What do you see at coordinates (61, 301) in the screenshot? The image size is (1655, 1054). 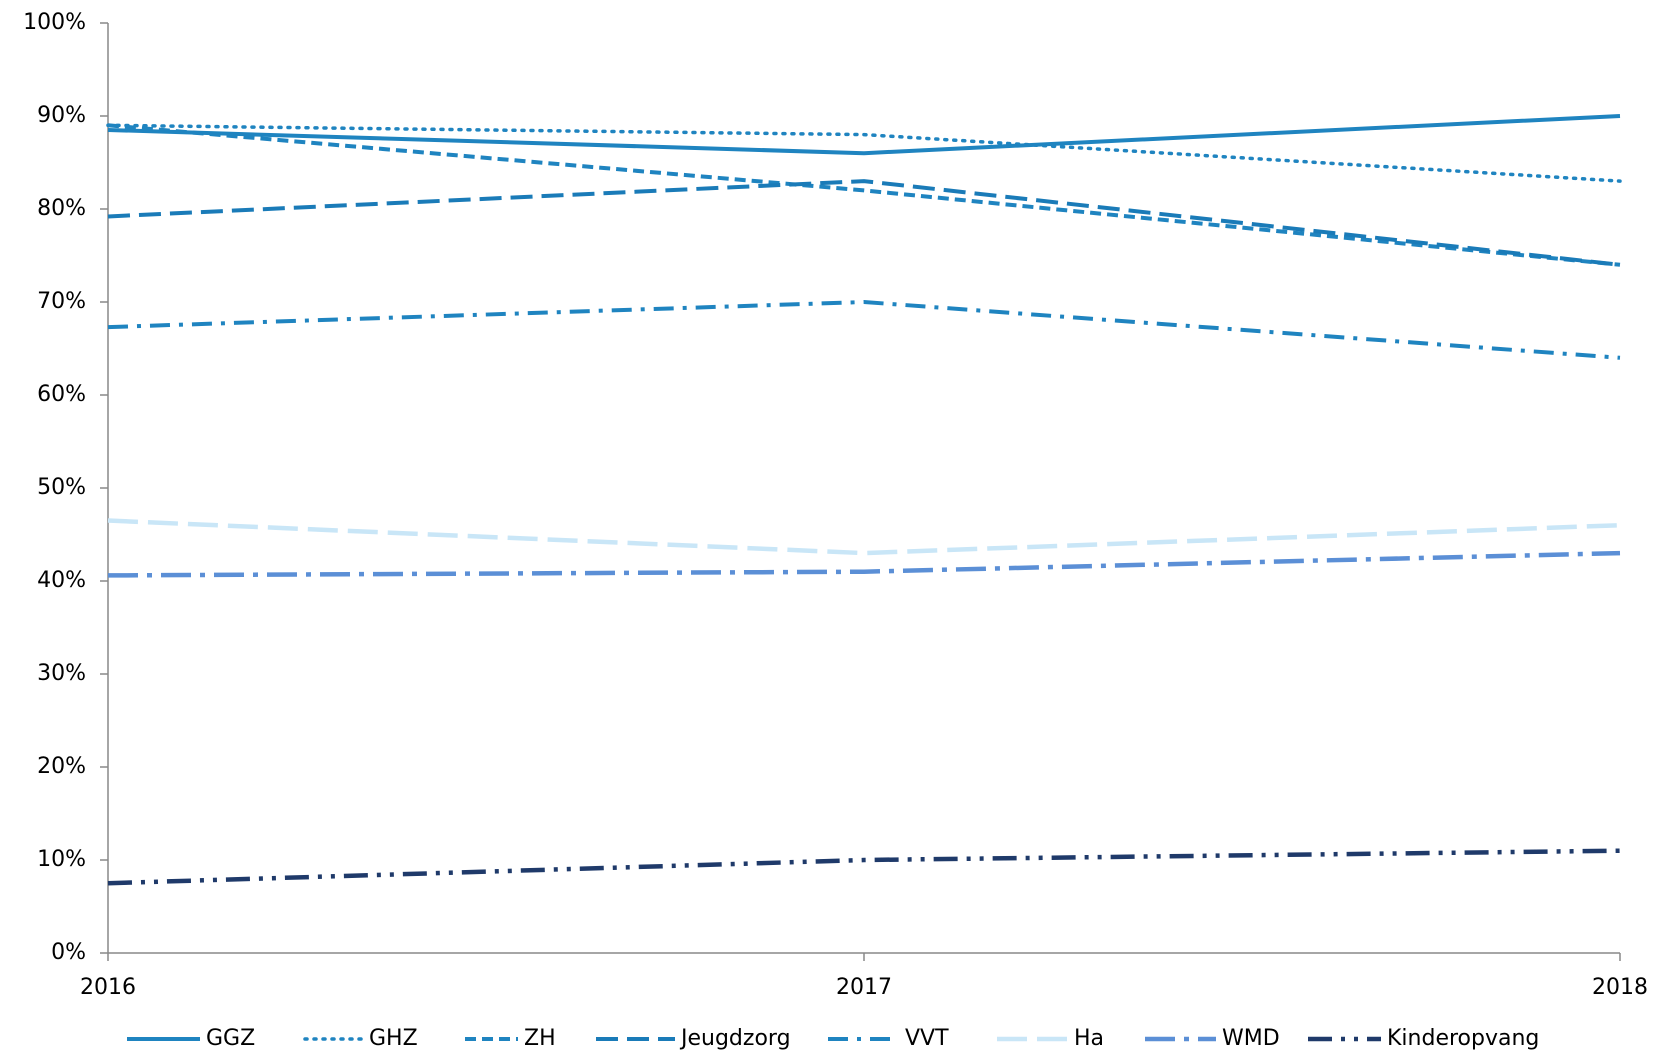 I see `y-tick-label: 70%` at bounding box center [61, 301].